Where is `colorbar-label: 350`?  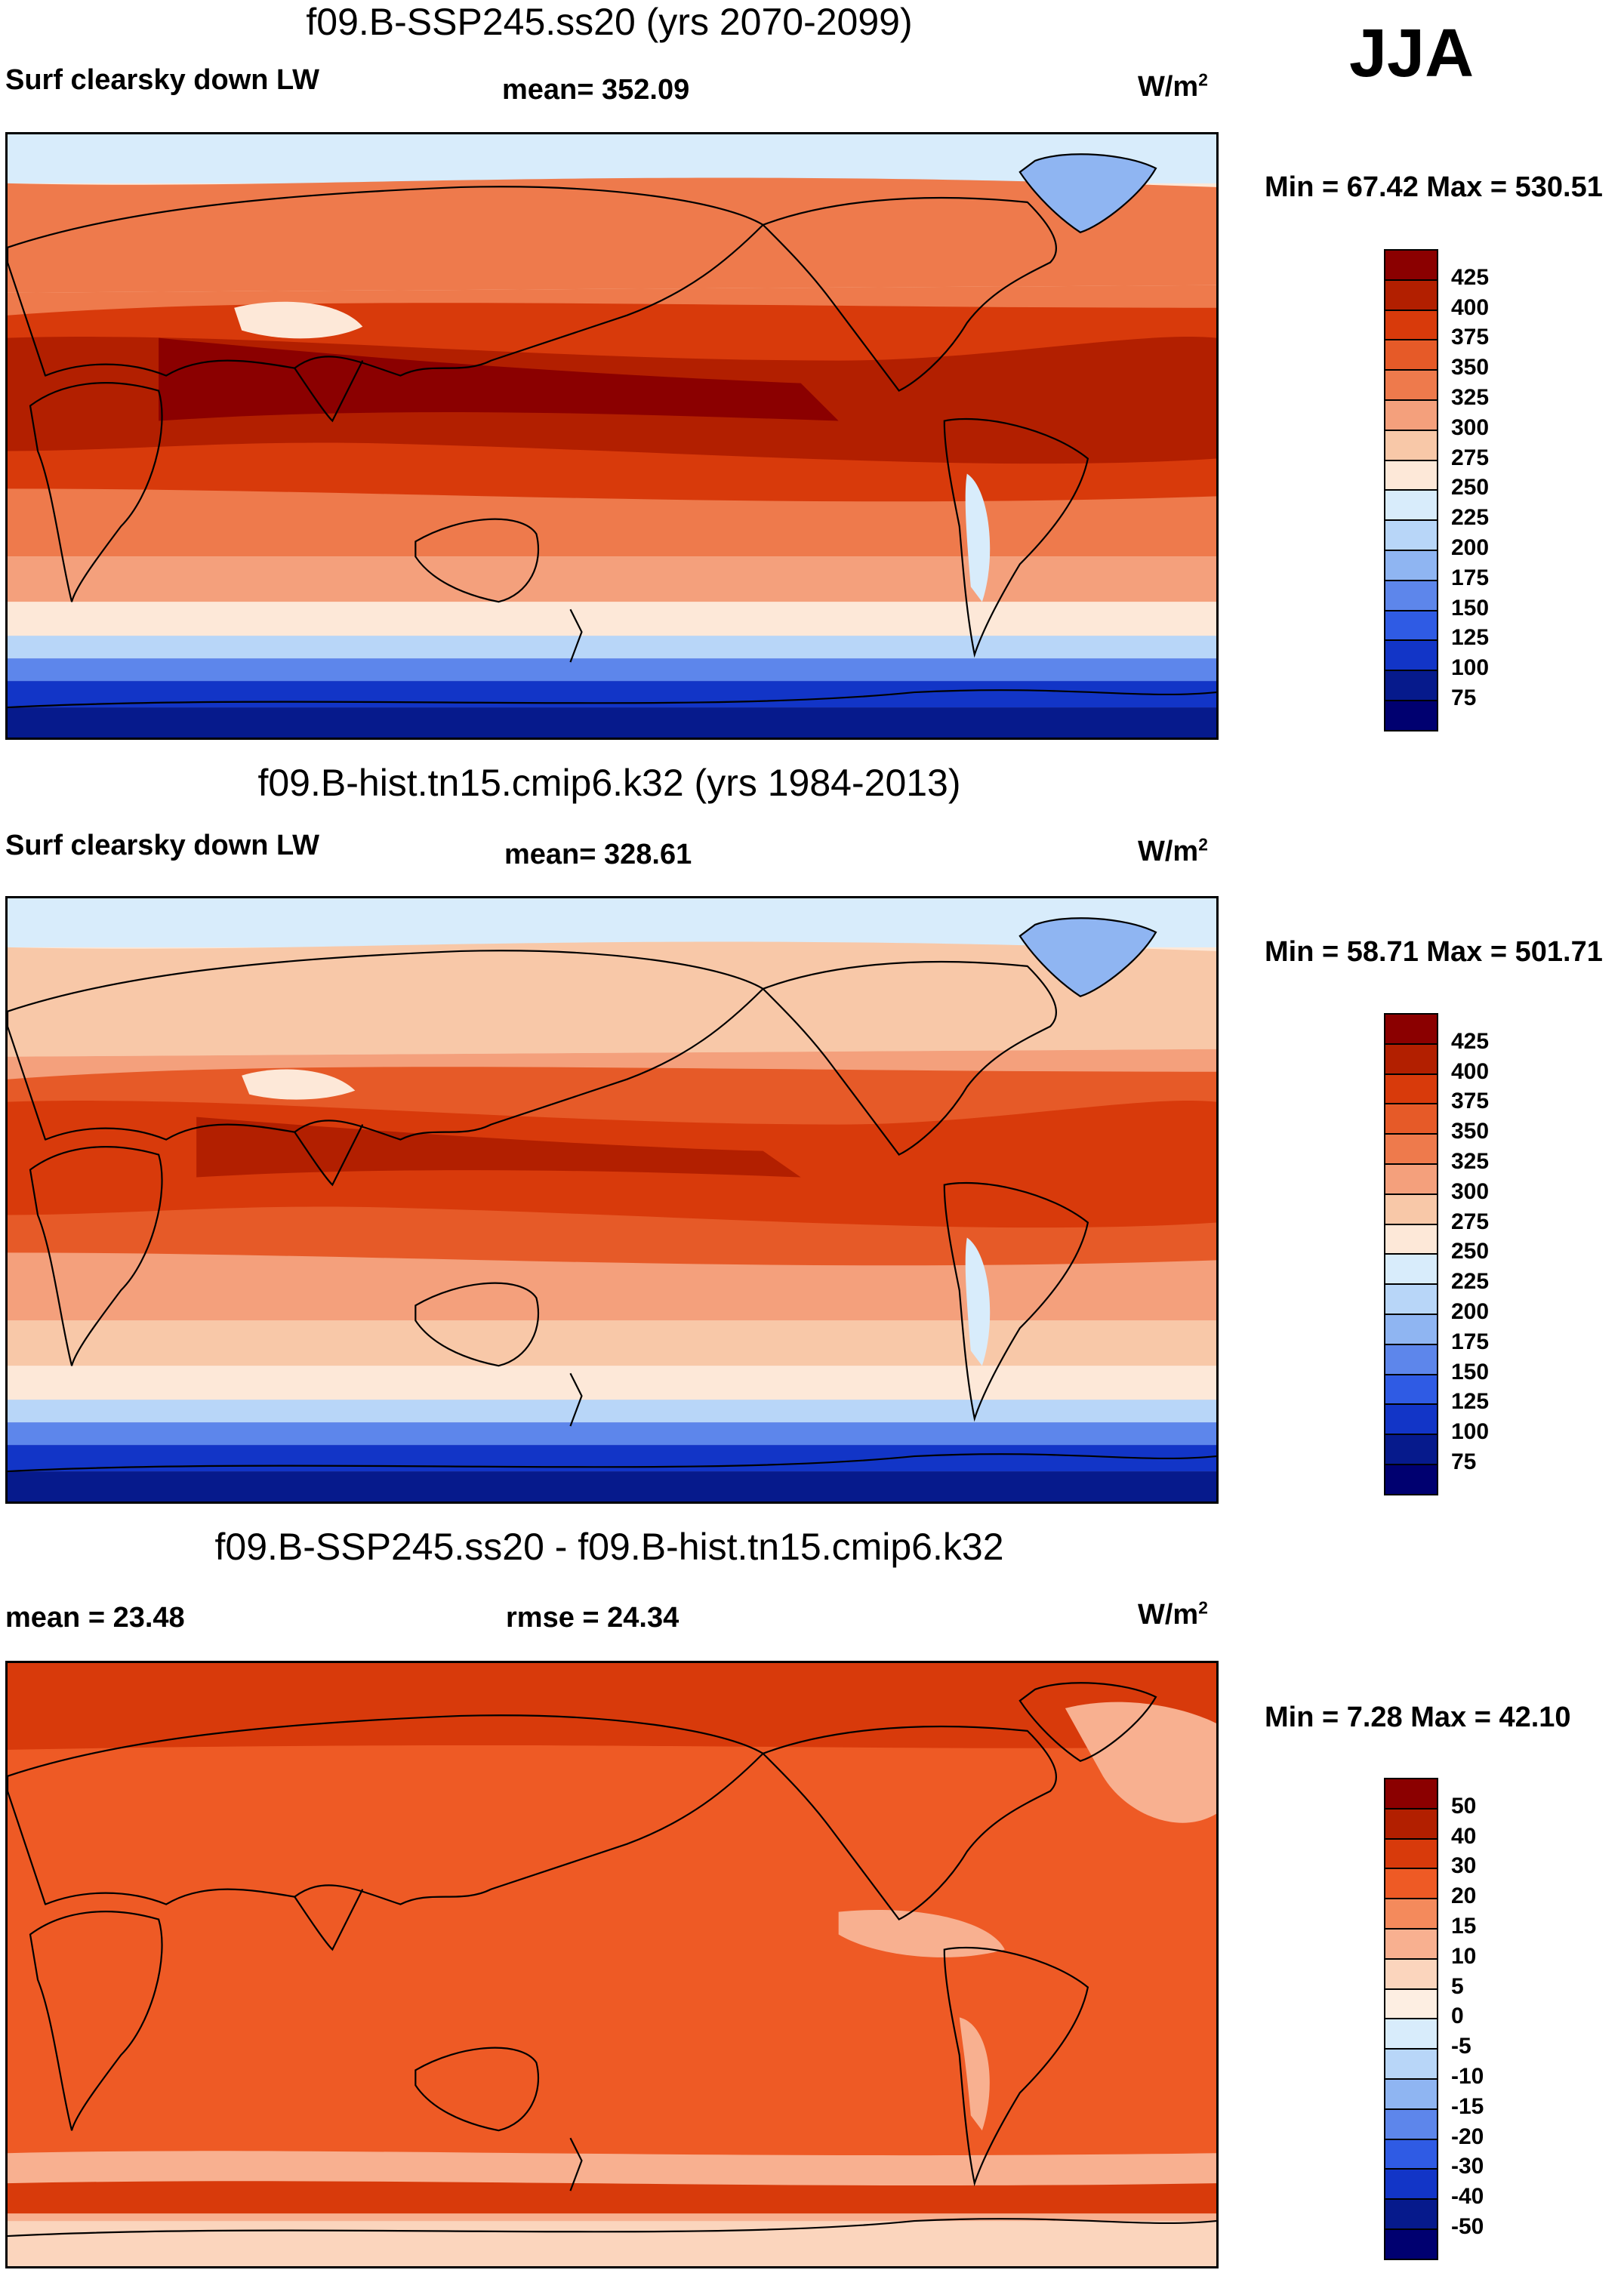 colorbar-label: 350 is located at coordinates (1471, 1131).